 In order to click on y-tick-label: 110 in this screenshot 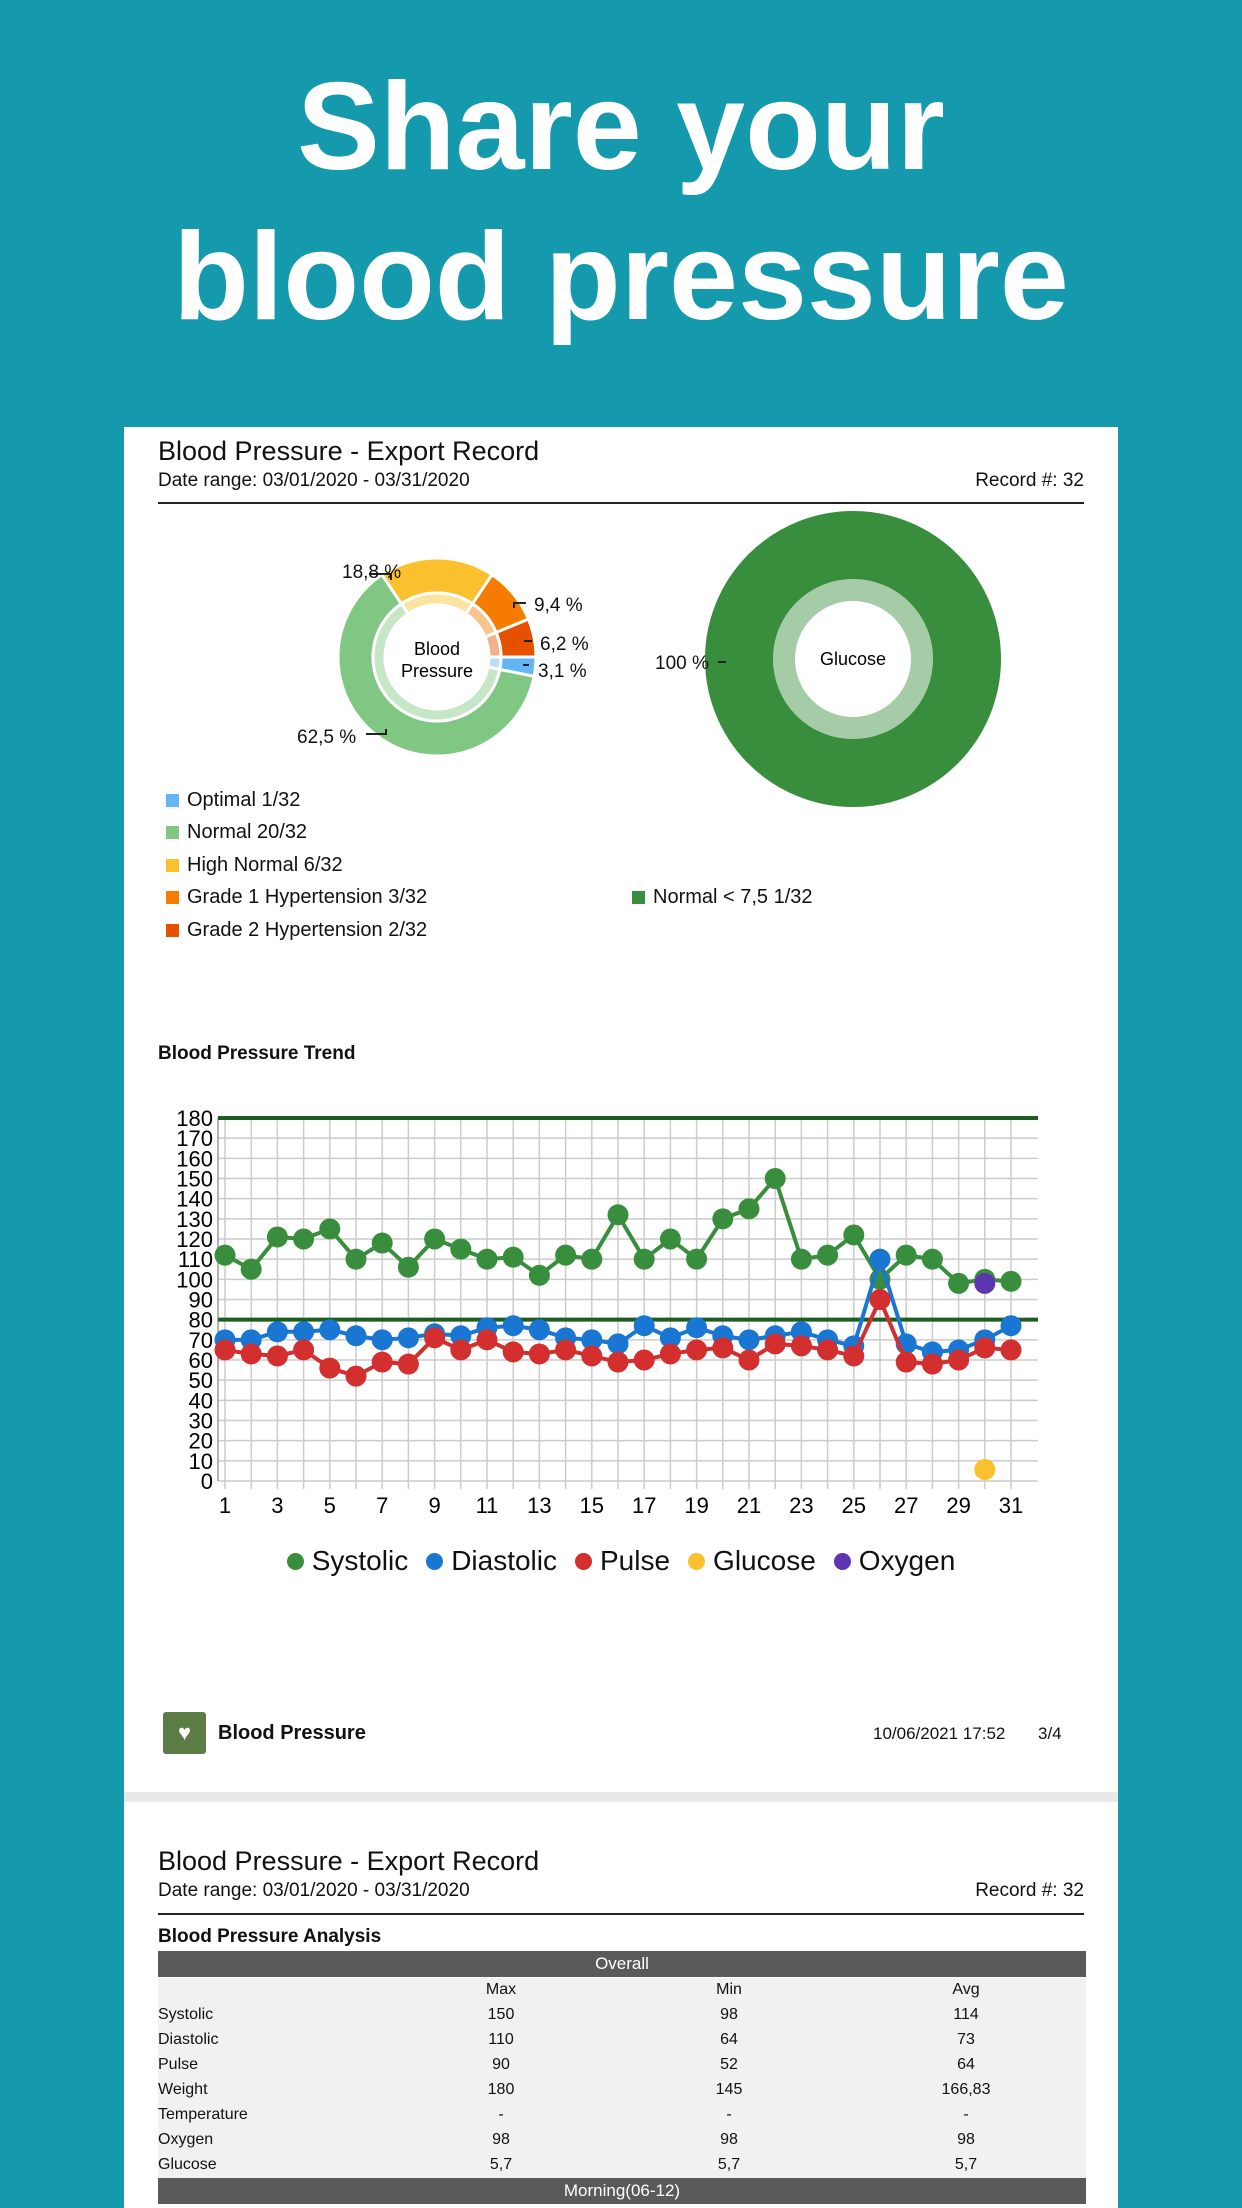, I will do `click(195, 1259)`.